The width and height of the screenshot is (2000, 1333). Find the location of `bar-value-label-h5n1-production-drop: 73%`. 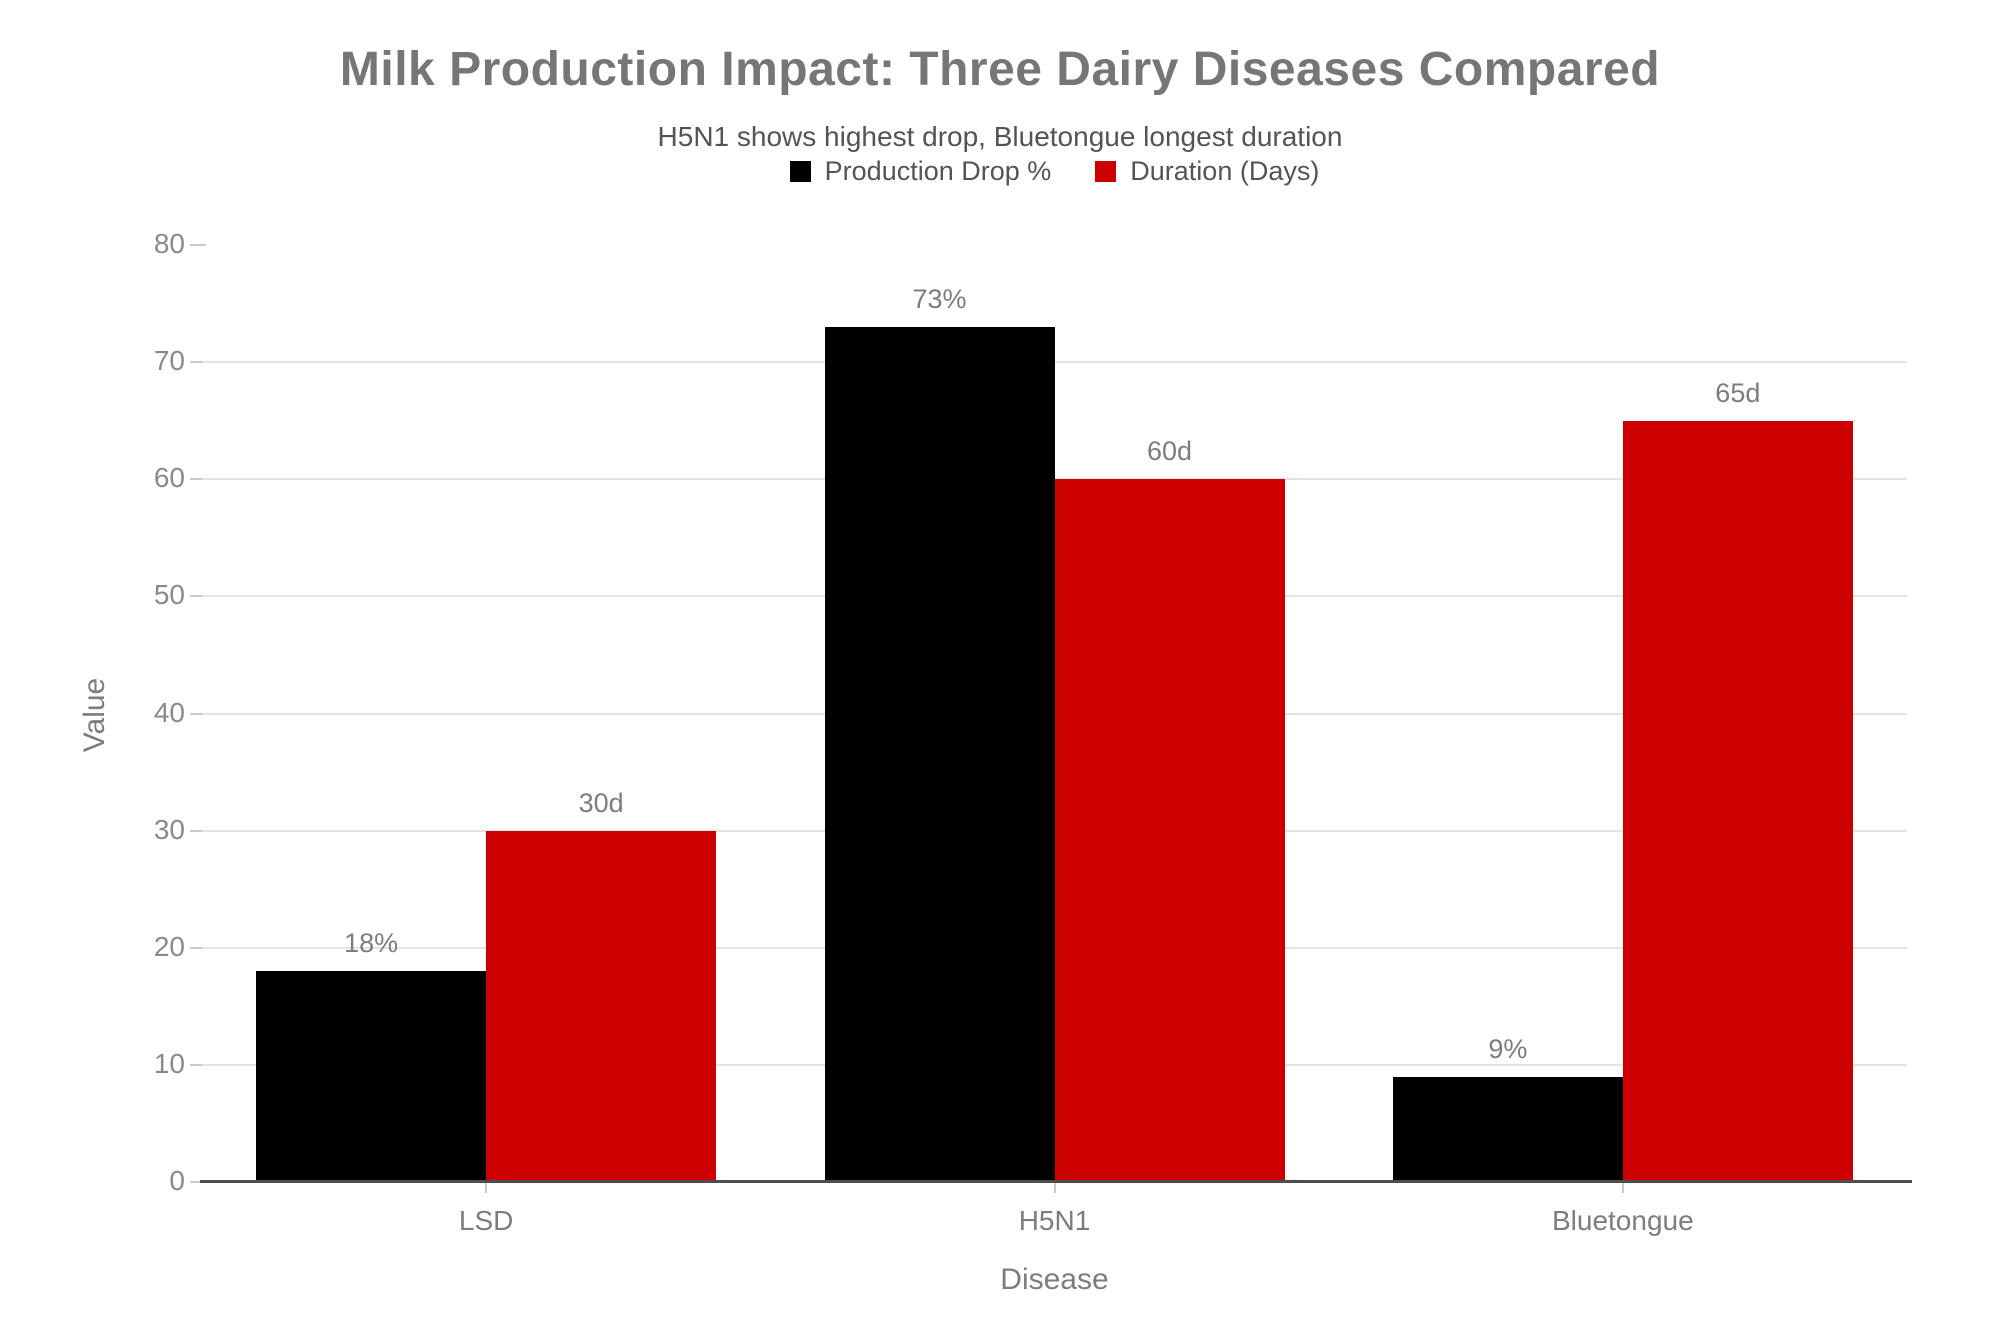

bar-value-label-h5n1-production-drop: 73% is located at coordinates (939, 299).